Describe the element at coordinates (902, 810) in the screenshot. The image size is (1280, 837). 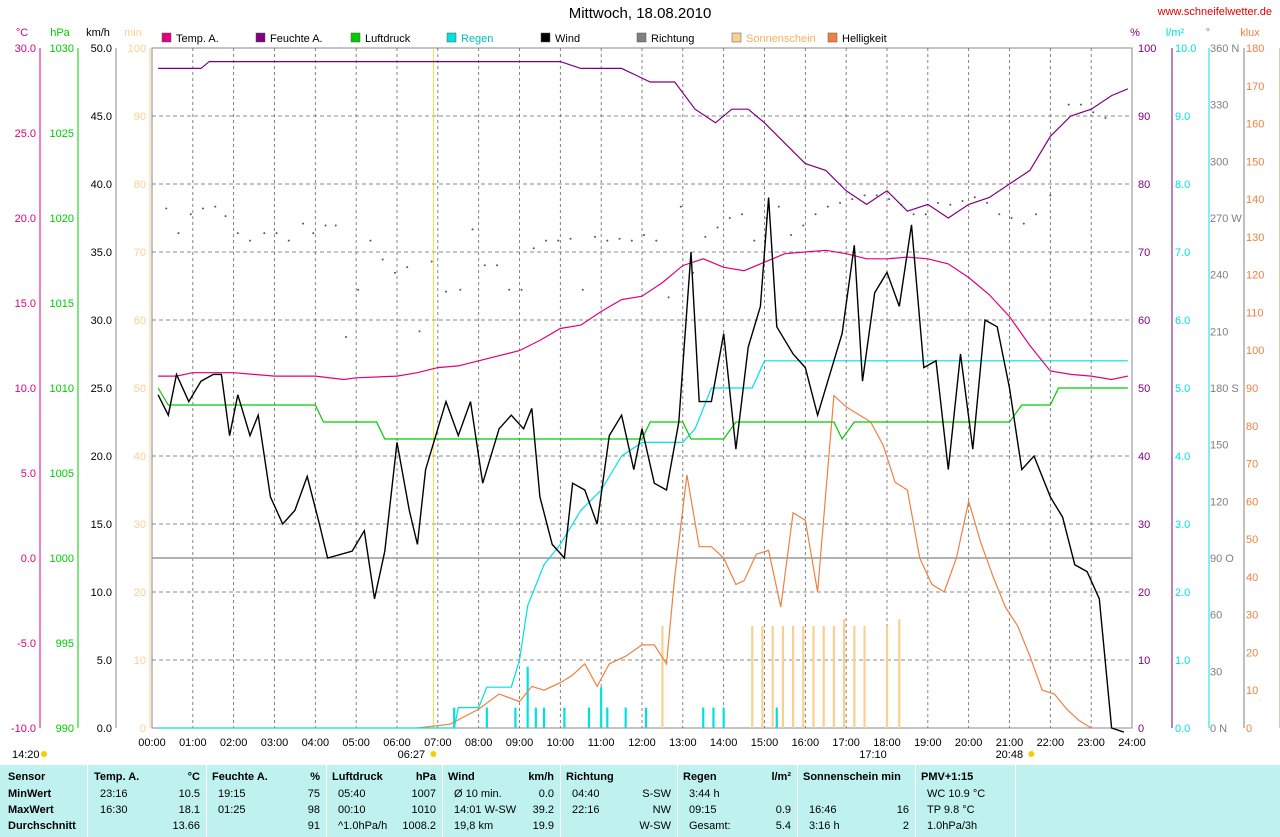
I see `cell-value: 16` at that location.